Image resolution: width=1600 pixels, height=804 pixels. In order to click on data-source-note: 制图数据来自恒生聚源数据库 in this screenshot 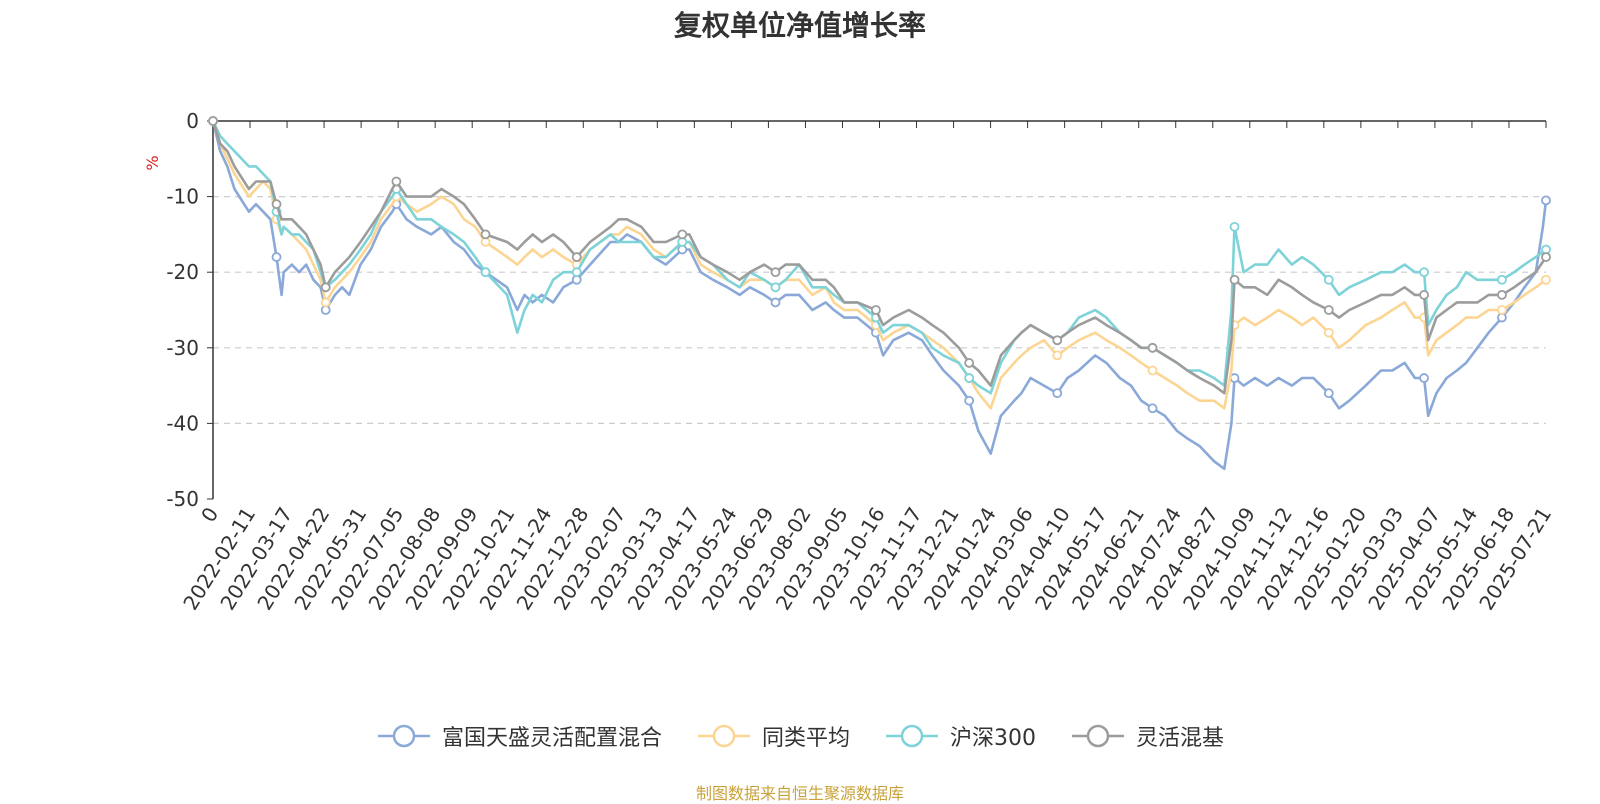, I will do `click(799, 793)`.